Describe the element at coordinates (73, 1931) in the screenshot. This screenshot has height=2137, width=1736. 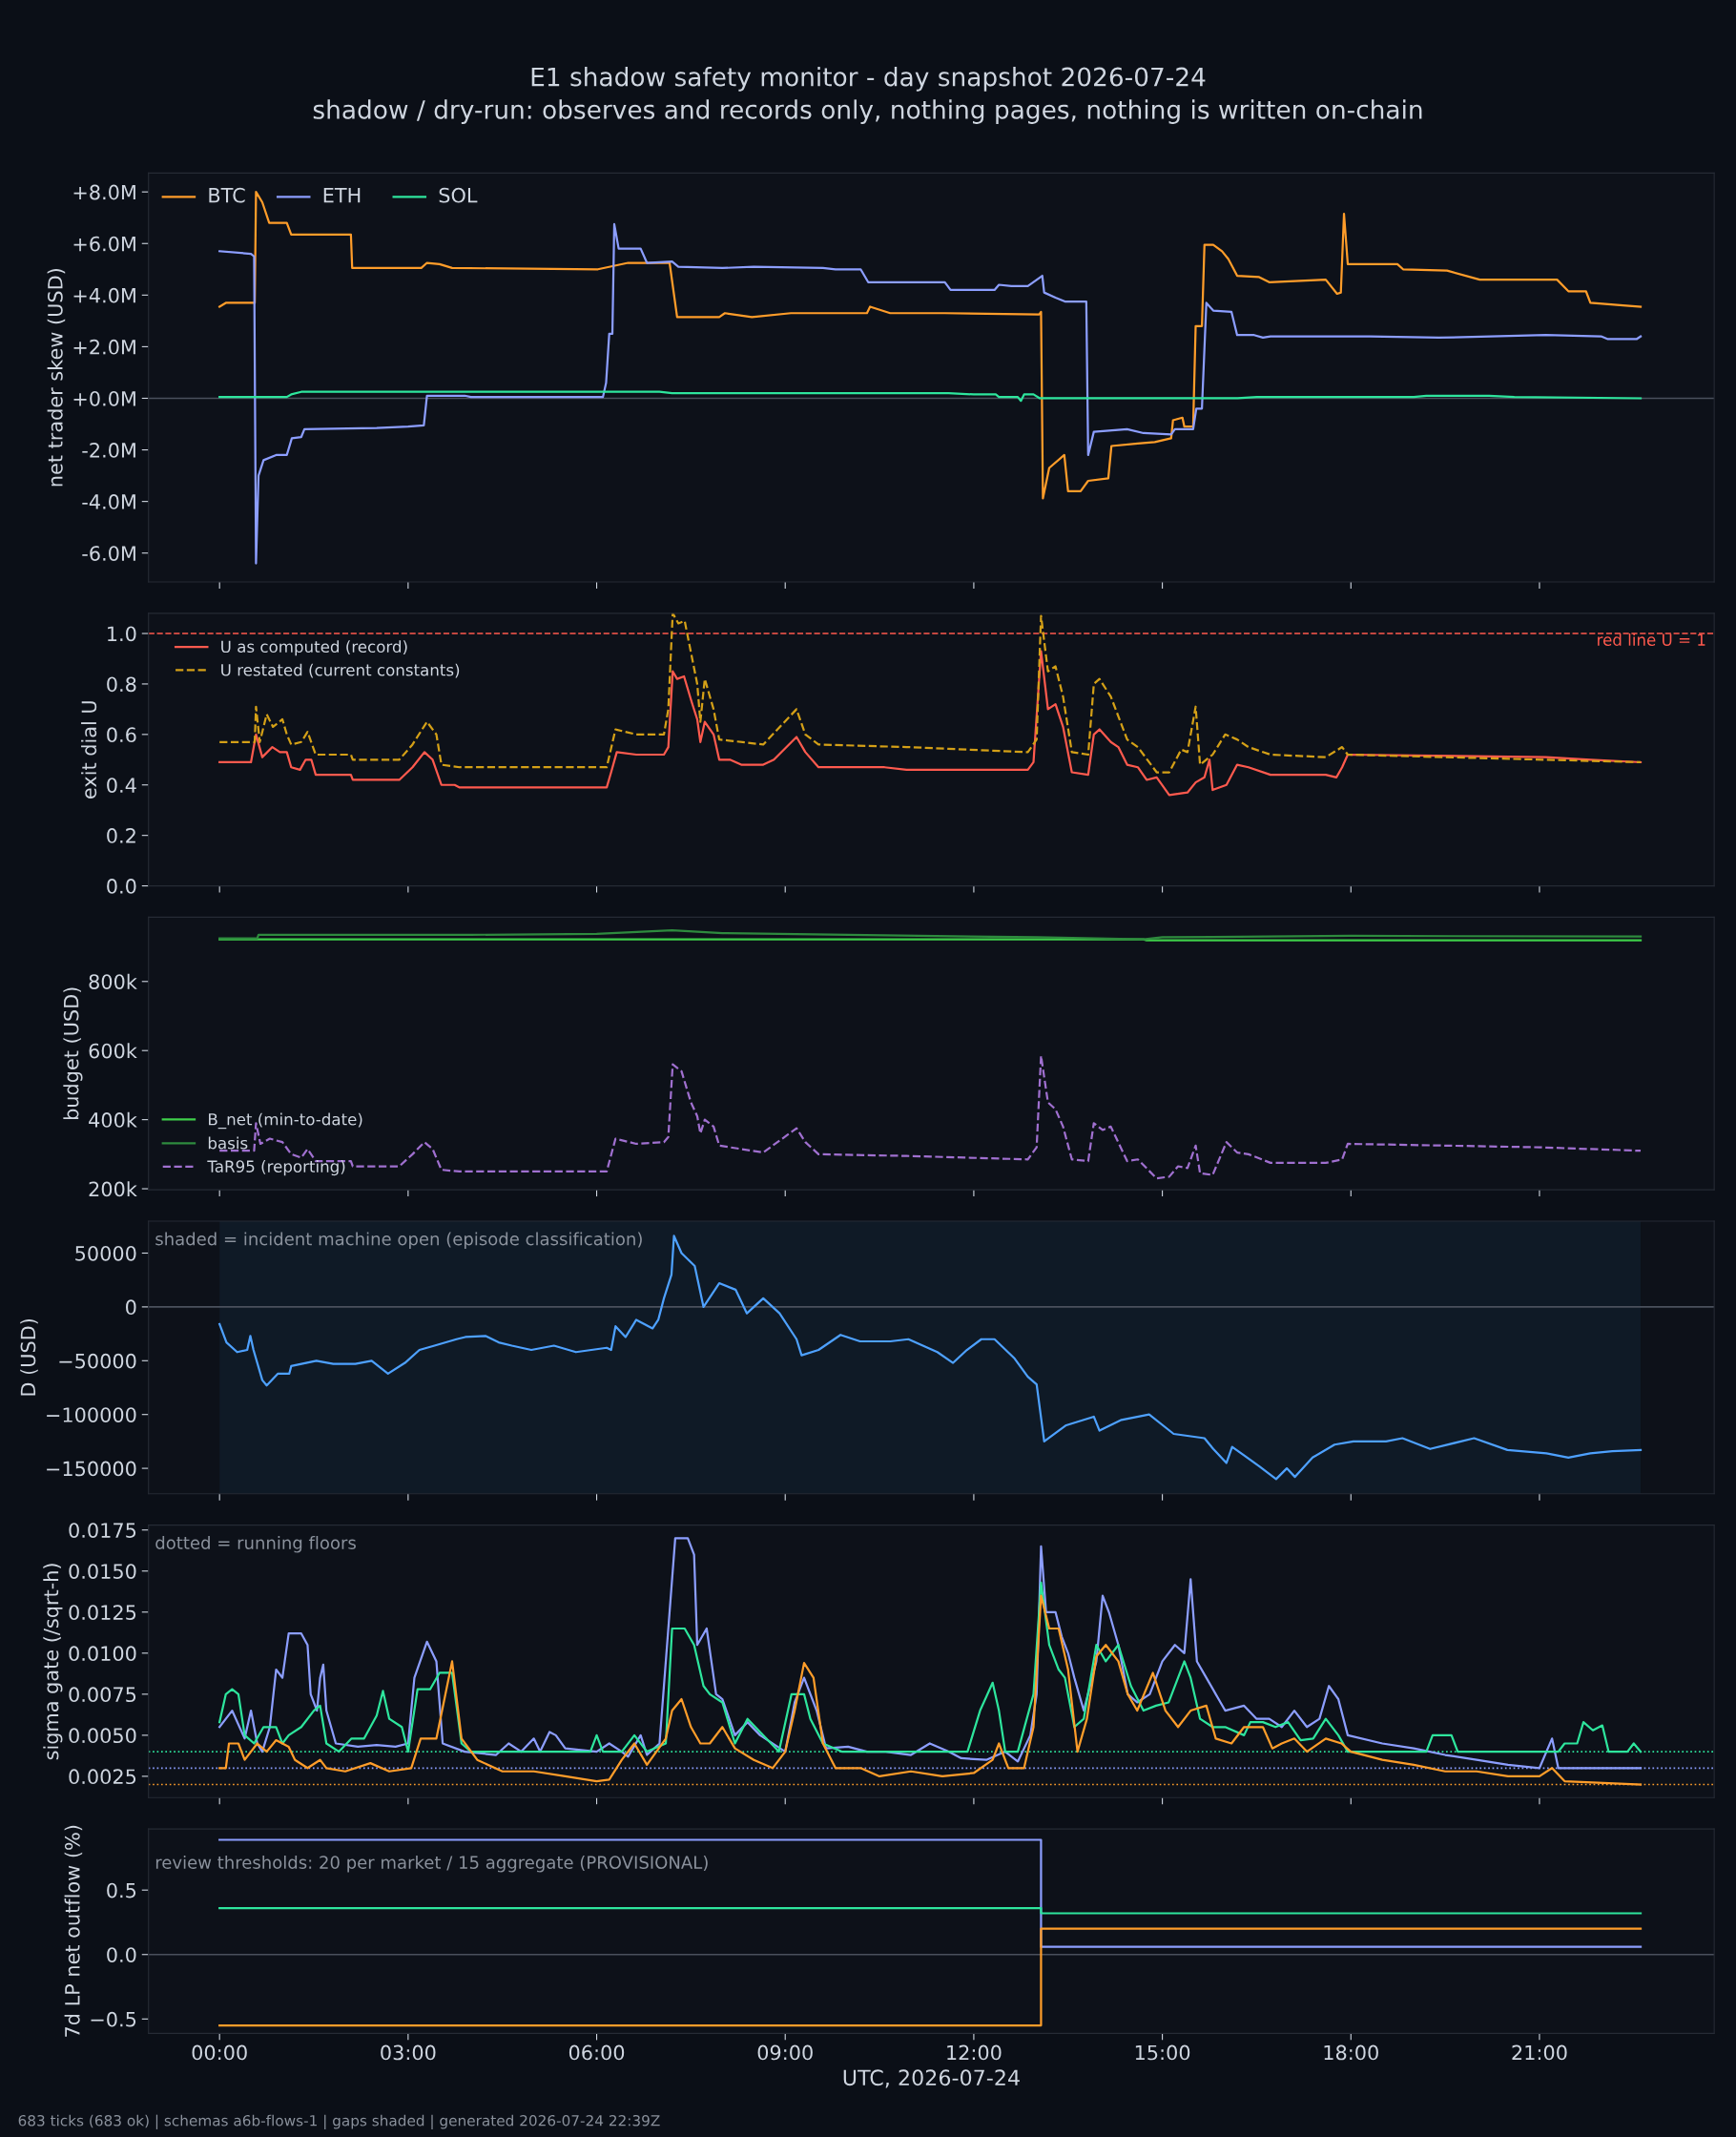
I see `y-axis-title: 7d LP net outflow (%)` at that location.